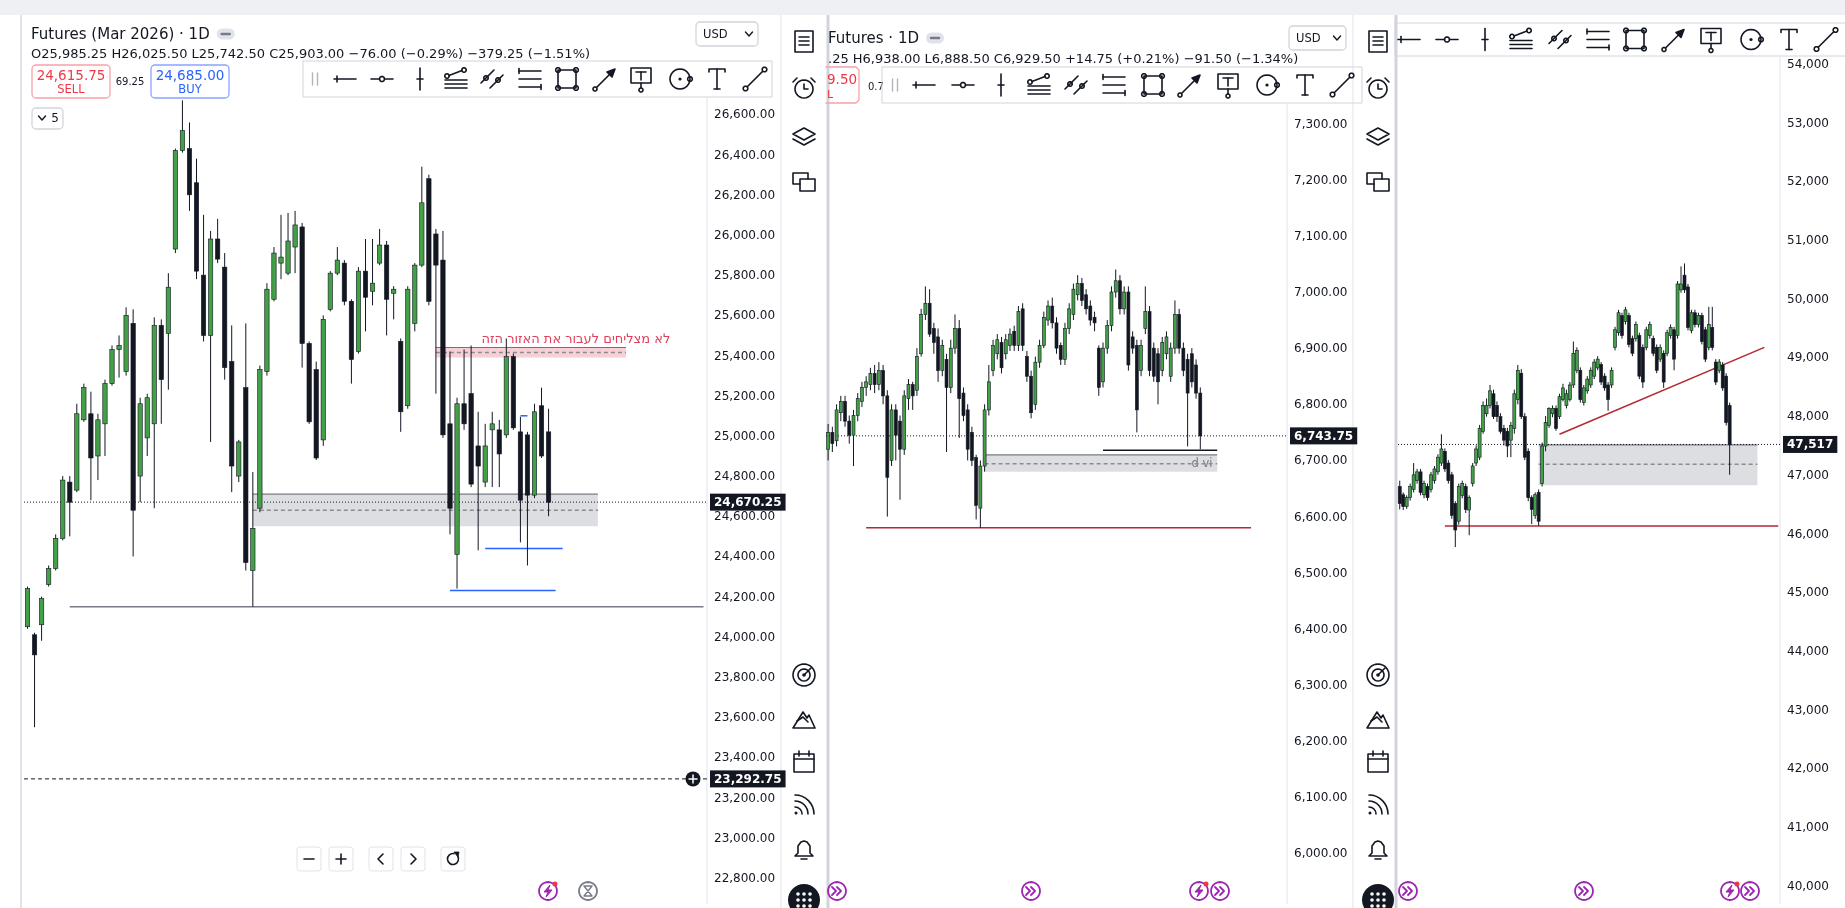 The width and height of the screenshot is (1845, 908). What do you see at coordinates (745, 636) in the screenshot?
I see `y-tick-label: 24,000.00` at bounding box center [745, 636].